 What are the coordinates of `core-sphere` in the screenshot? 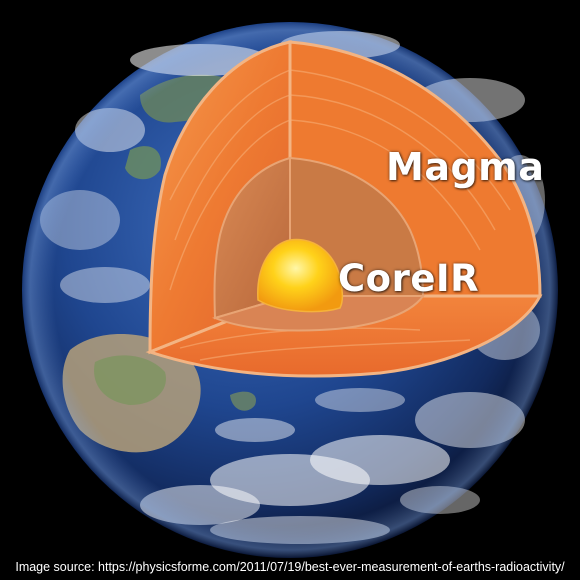 It's located at (300, 275).